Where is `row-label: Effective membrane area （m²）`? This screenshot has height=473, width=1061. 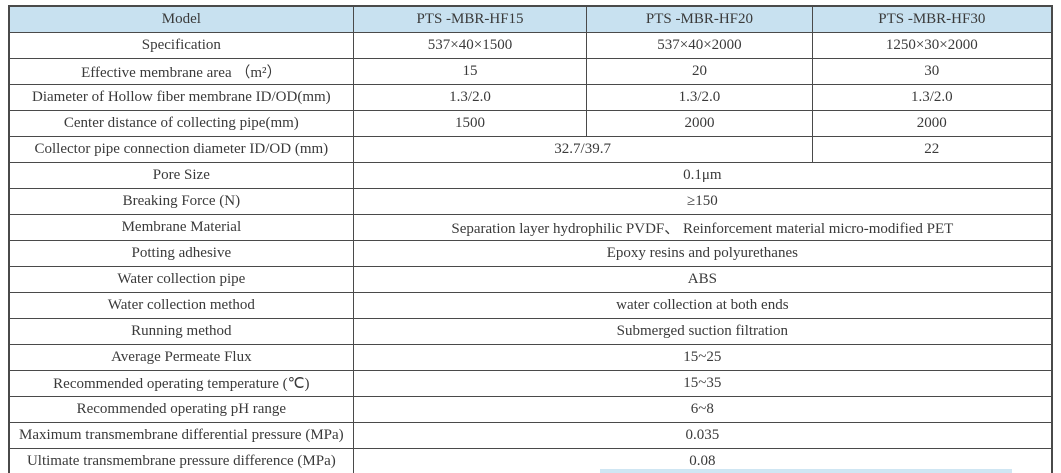 row-label: Effective membrane area （m²） is located at coordinates (181, 71).